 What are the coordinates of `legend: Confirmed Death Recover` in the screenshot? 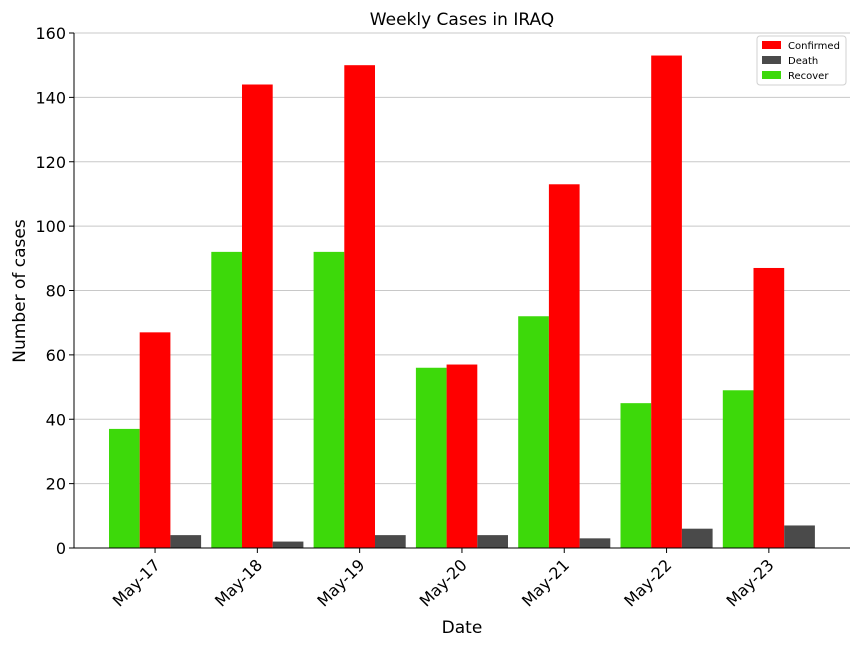 It's located at (801, 60).